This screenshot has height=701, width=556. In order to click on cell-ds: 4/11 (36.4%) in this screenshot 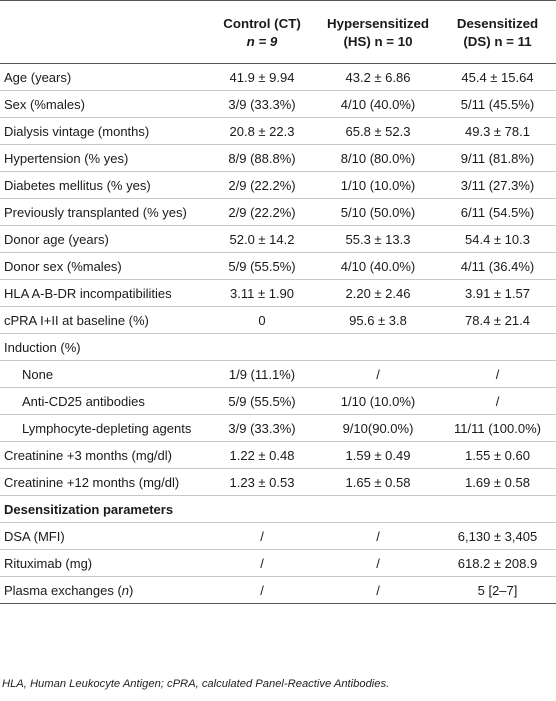, I will do `click(497, 266)`.